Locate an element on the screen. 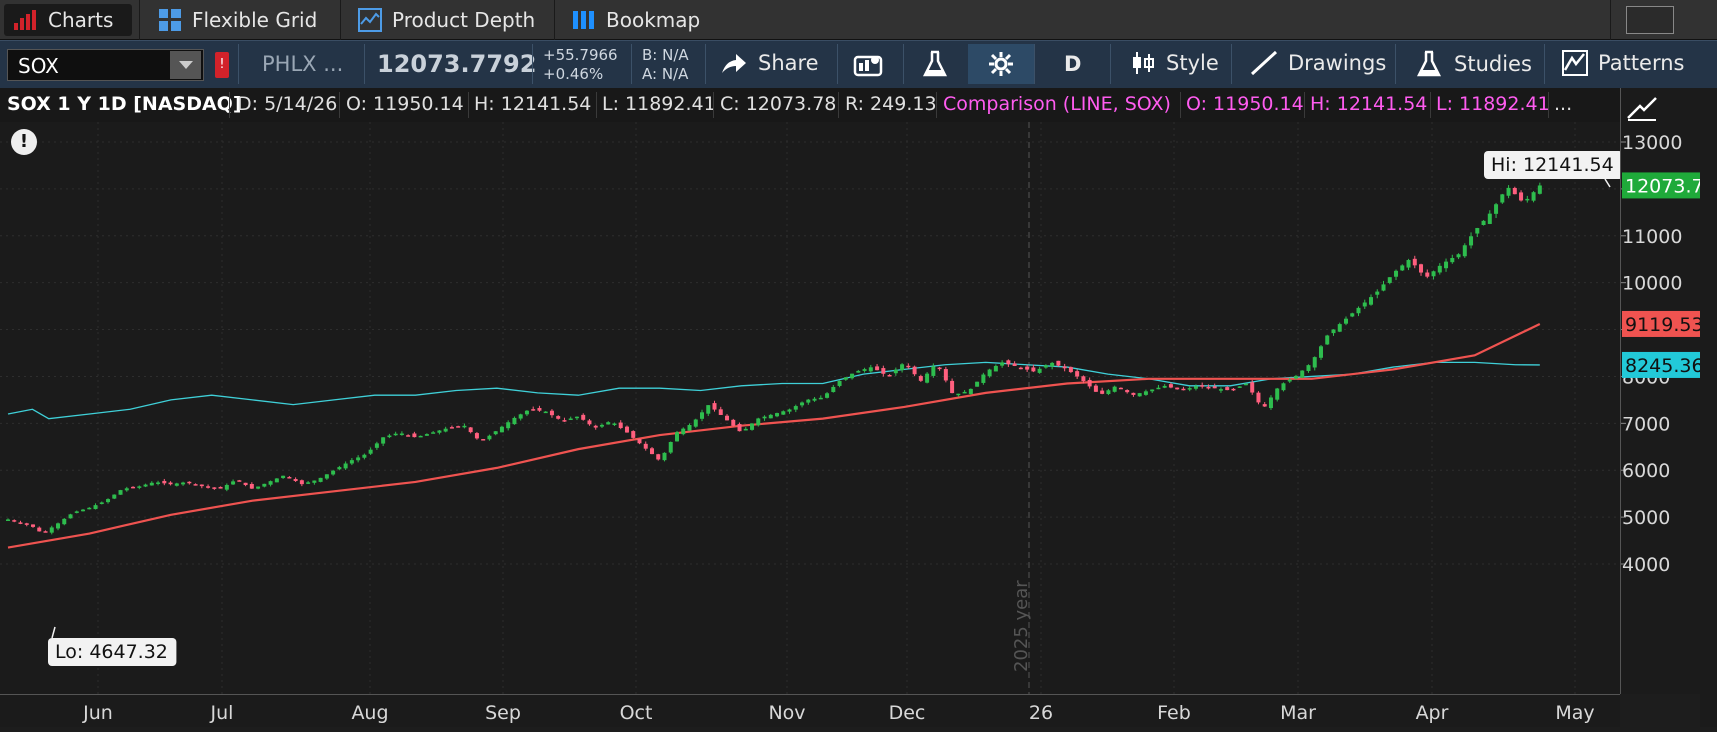 The height and width of the screenshot is (732, 1717). chart-toolbar is located at coordinates (858, 64).